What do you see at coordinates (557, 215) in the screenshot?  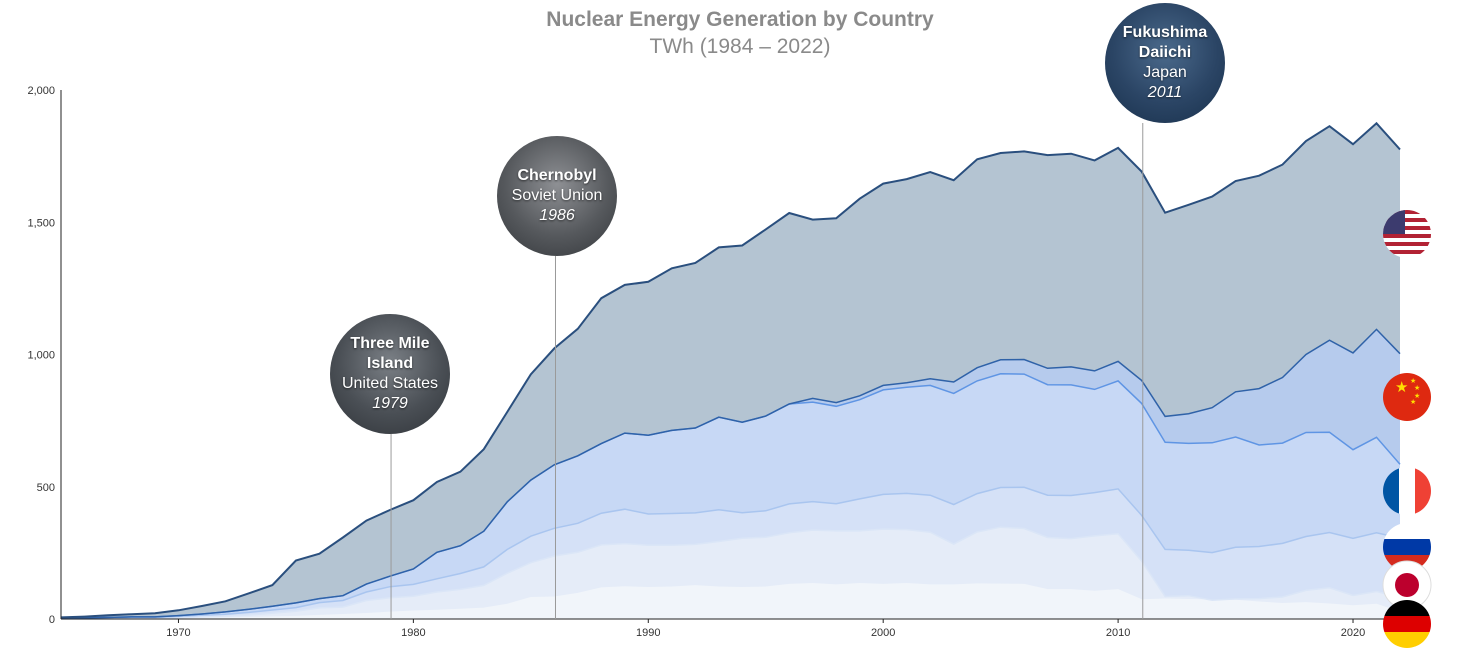 I see `event-year: 1986` at bounding box center [557, 215].